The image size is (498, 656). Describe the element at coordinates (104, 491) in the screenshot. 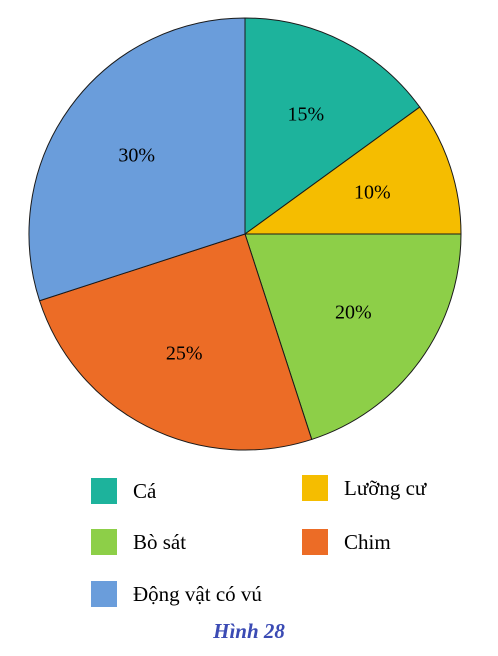

I see `legend-swatch-ca` at that location.